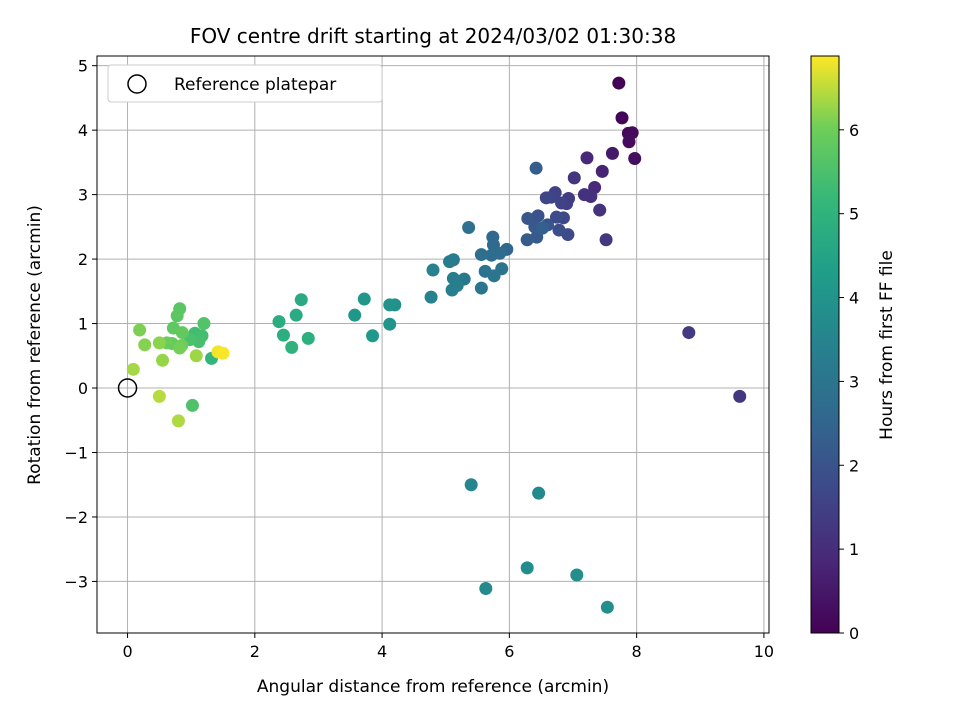 The width and height of the screenshot is (960, 720). I want to click on x-axis-label: Angular distance from reference (arcmin), so click(433, 687).